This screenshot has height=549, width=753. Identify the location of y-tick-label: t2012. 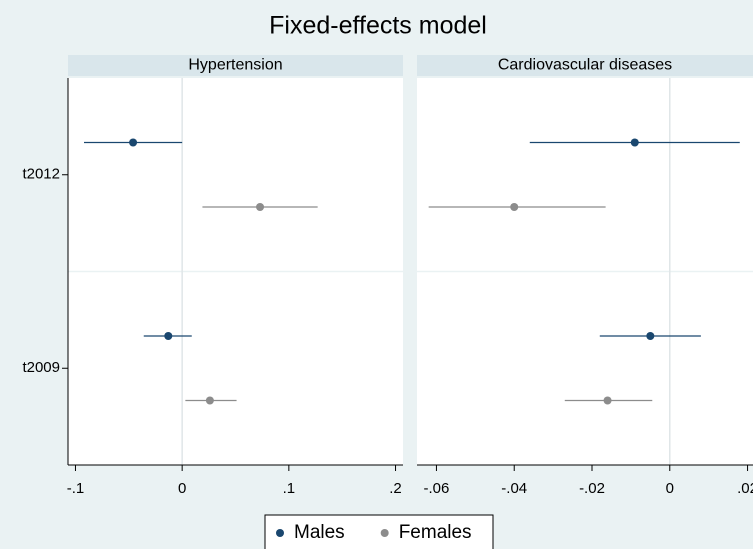
(41, 174).